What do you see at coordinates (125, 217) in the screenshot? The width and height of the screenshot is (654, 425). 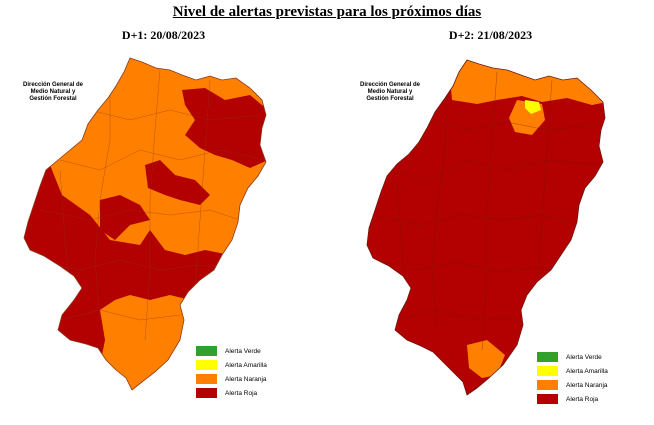 I see `region-roja-center-d1` at bounding box center [125, 217].